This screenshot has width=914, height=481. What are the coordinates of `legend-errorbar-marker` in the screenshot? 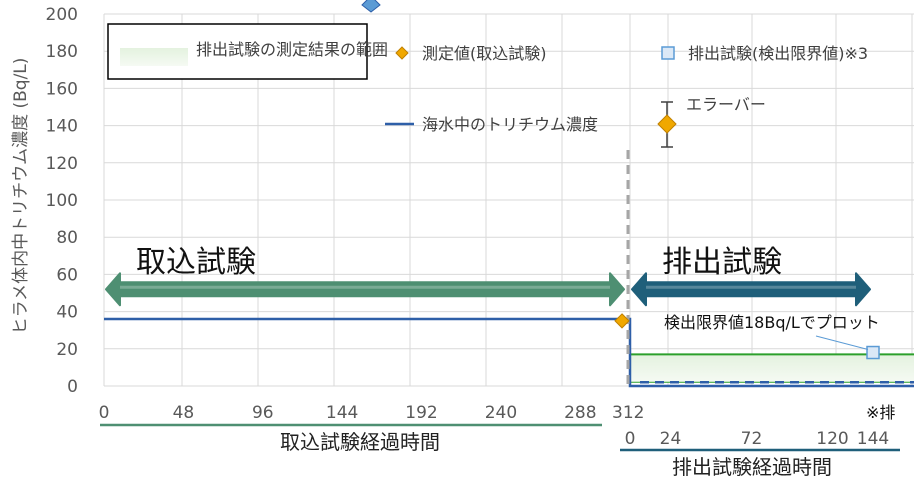 It's located at (667, 124).